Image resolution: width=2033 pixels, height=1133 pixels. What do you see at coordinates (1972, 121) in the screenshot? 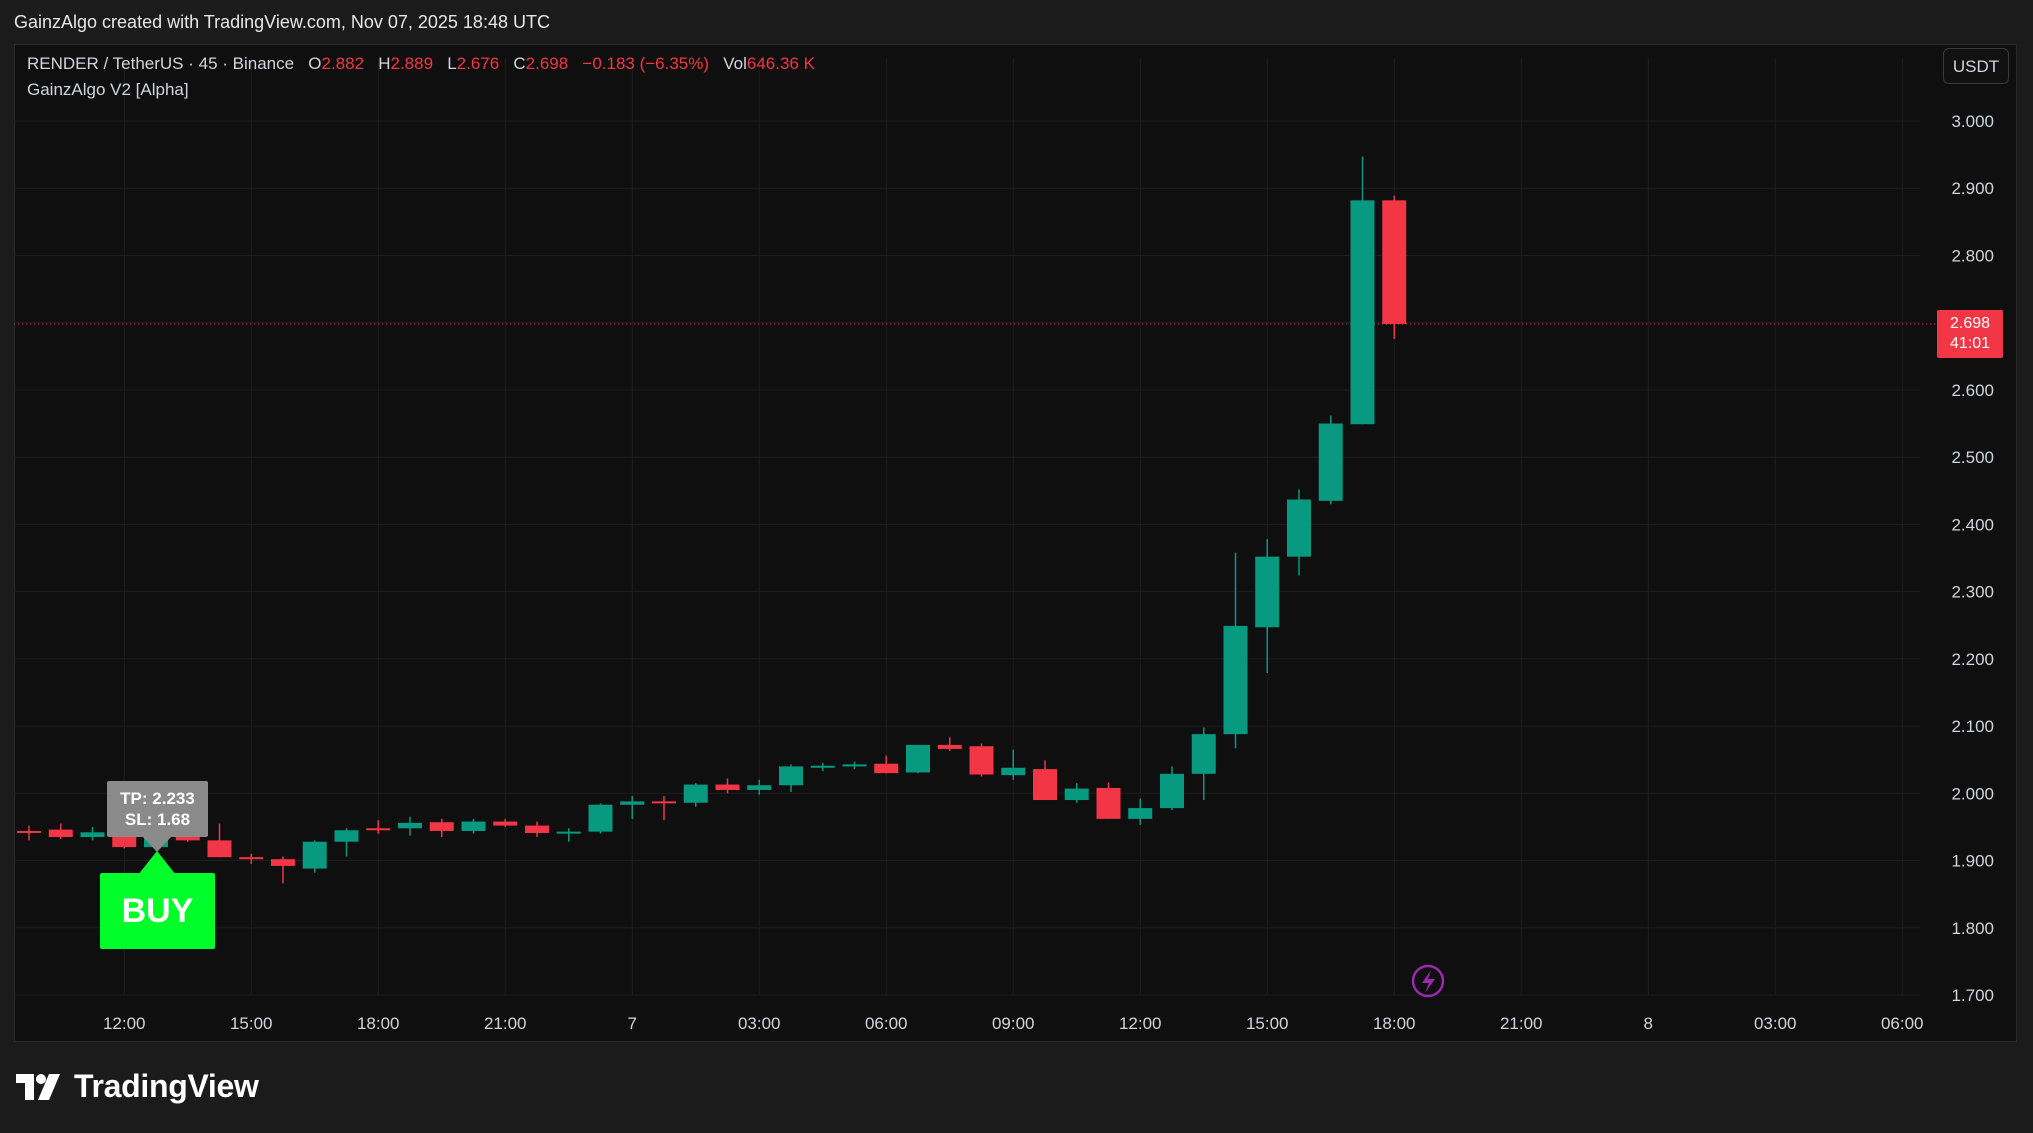
I see `price-tick-label: 3.000` at bounding box center [1972, 121].